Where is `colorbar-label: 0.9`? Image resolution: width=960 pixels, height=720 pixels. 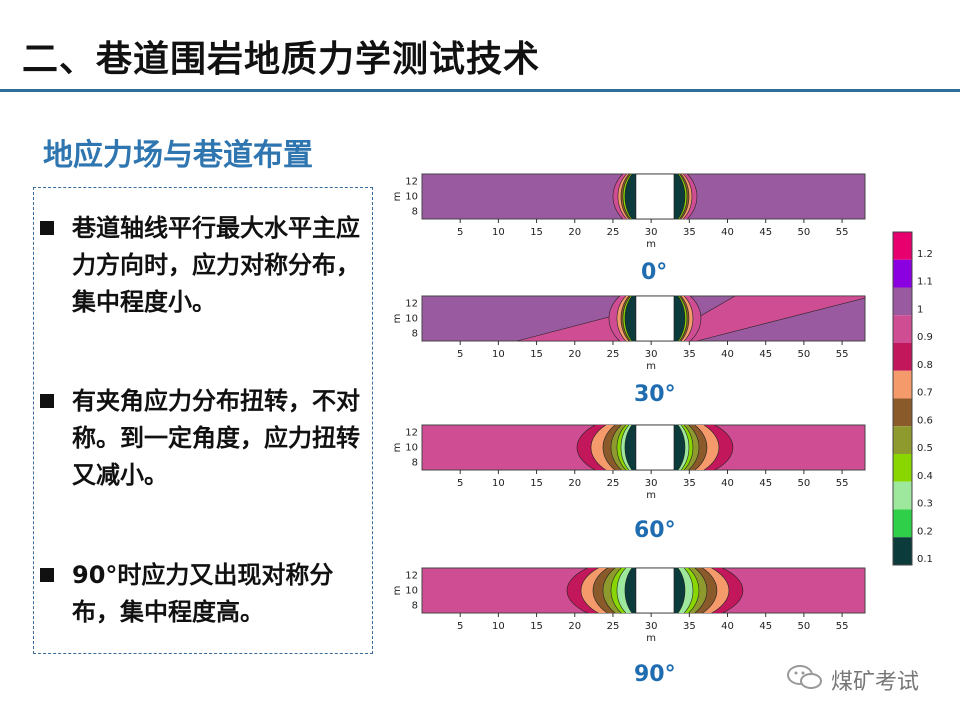 colorbar-label: 0.9 is located at coordinates (925, 337).